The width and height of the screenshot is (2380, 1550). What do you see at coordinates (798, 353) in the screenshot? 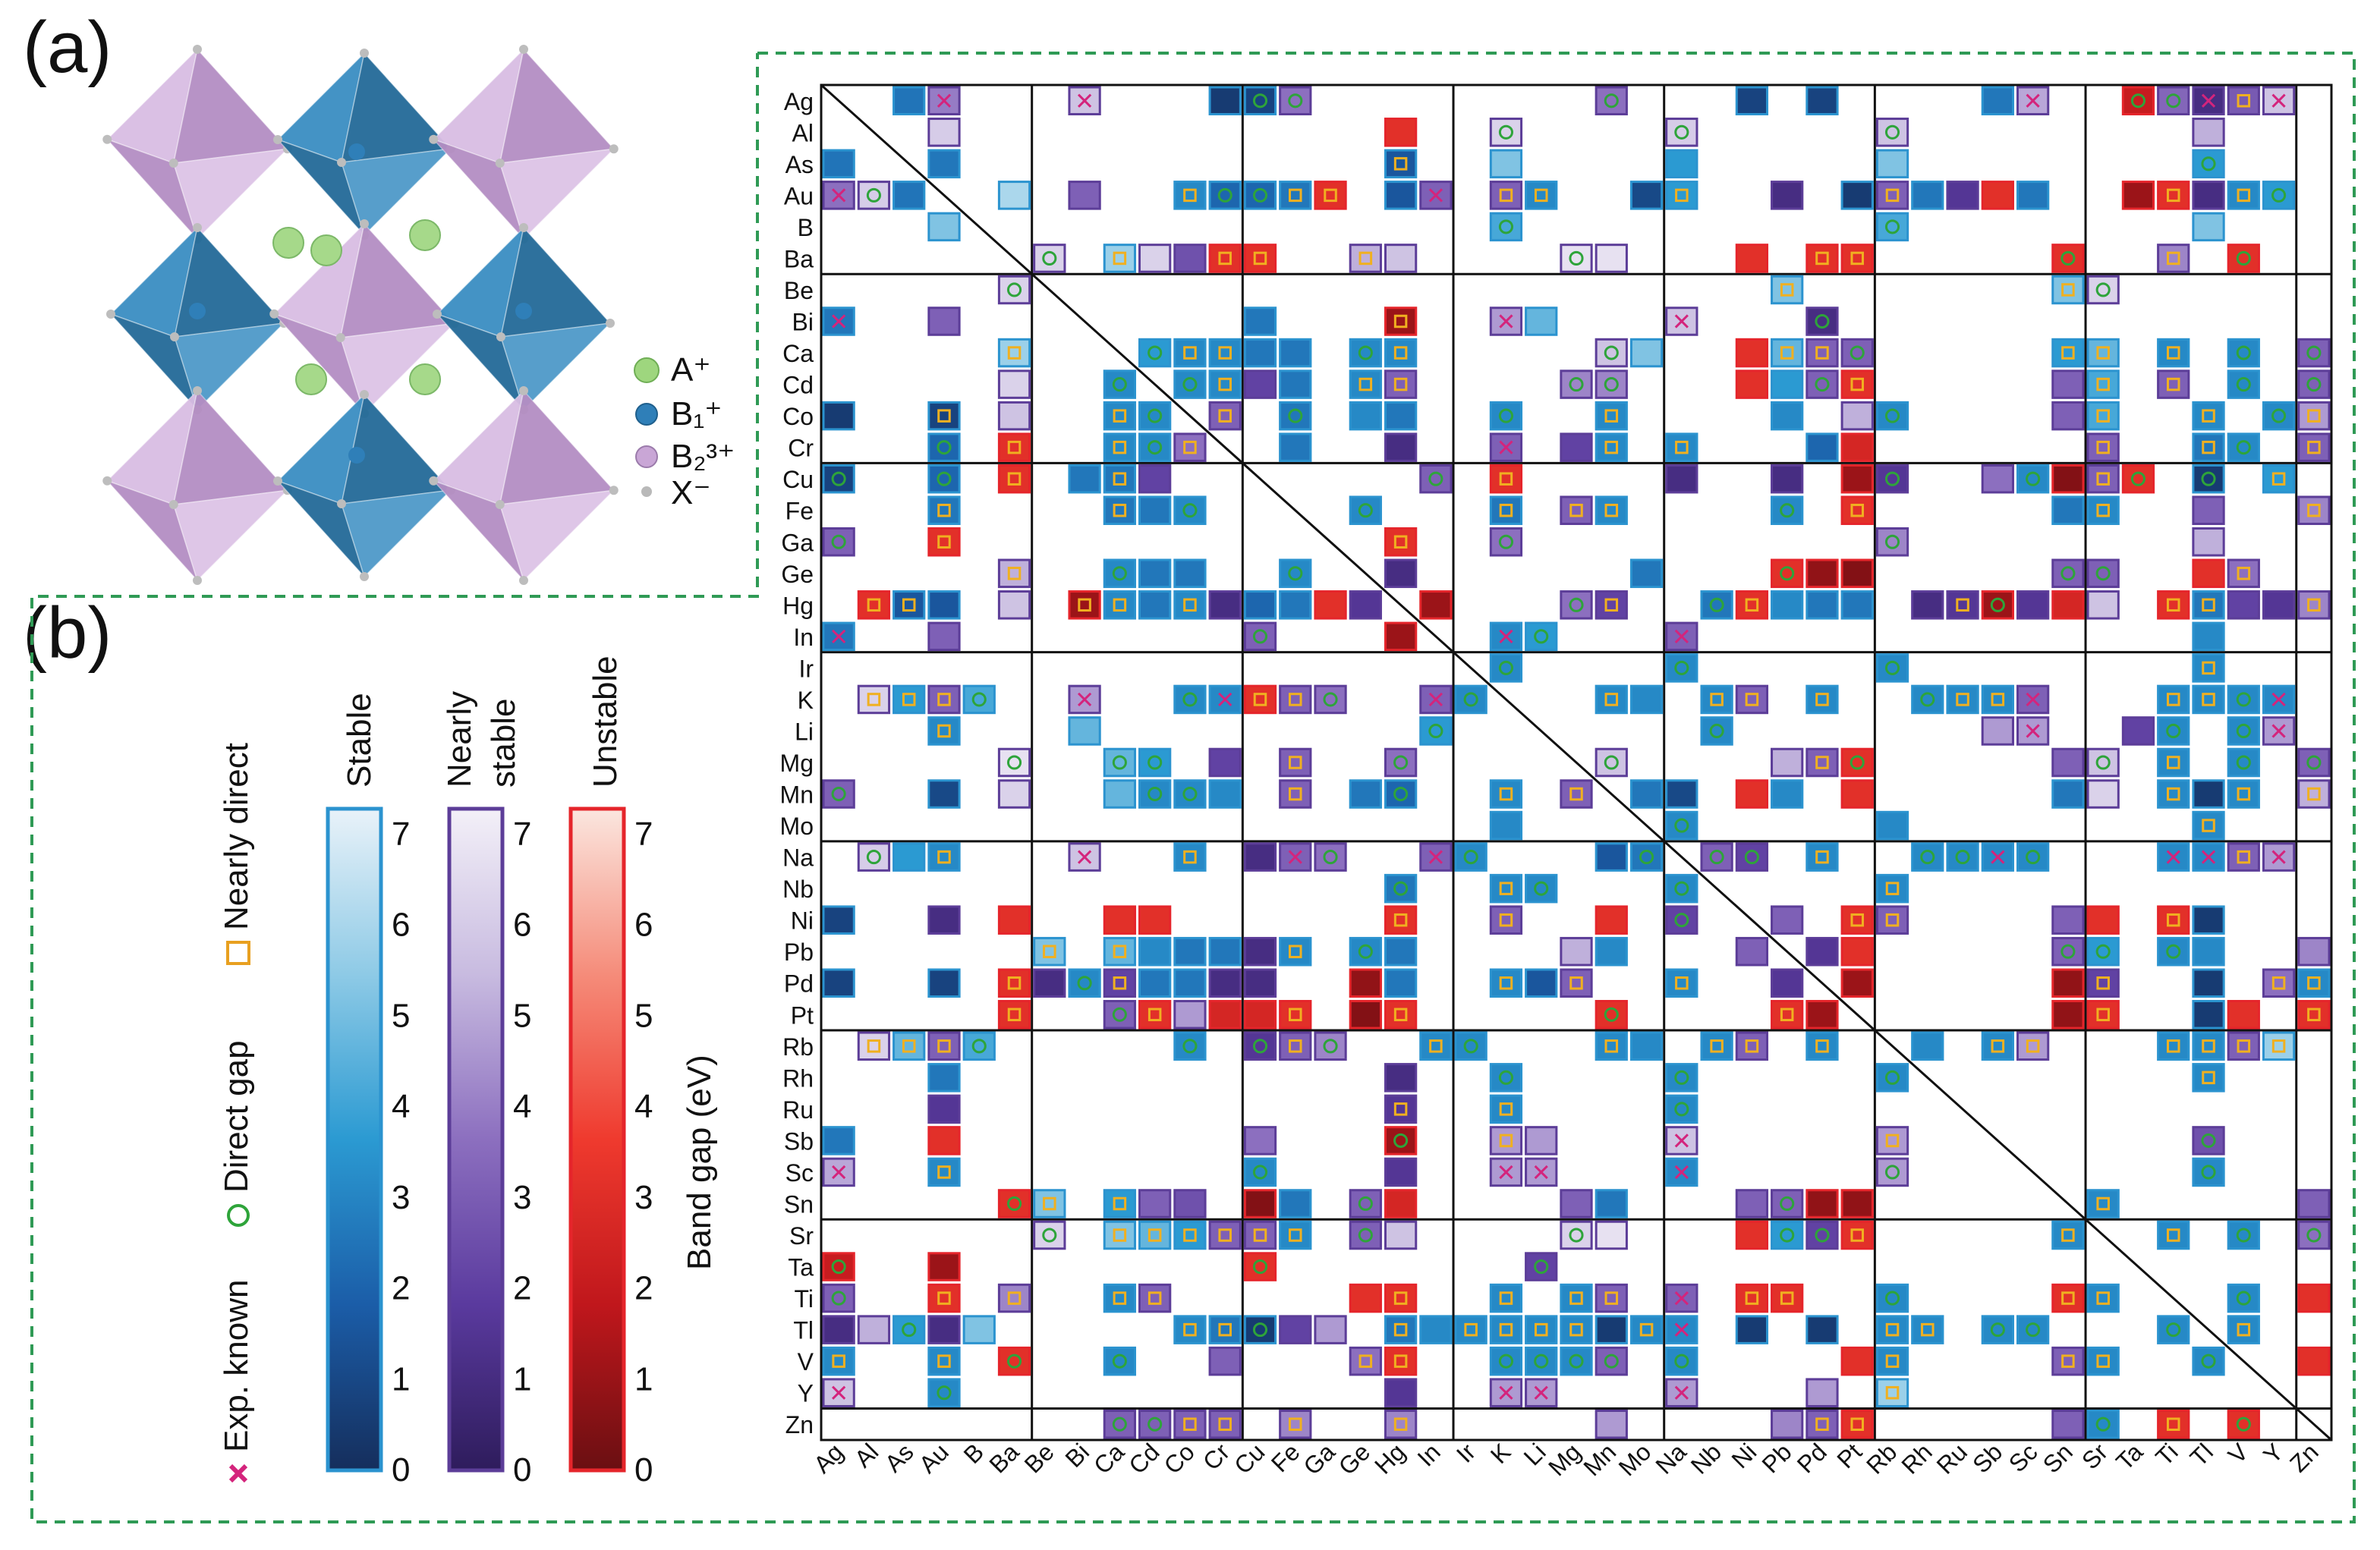
I see `row-label: Ca` at bounding box center [798, 353].